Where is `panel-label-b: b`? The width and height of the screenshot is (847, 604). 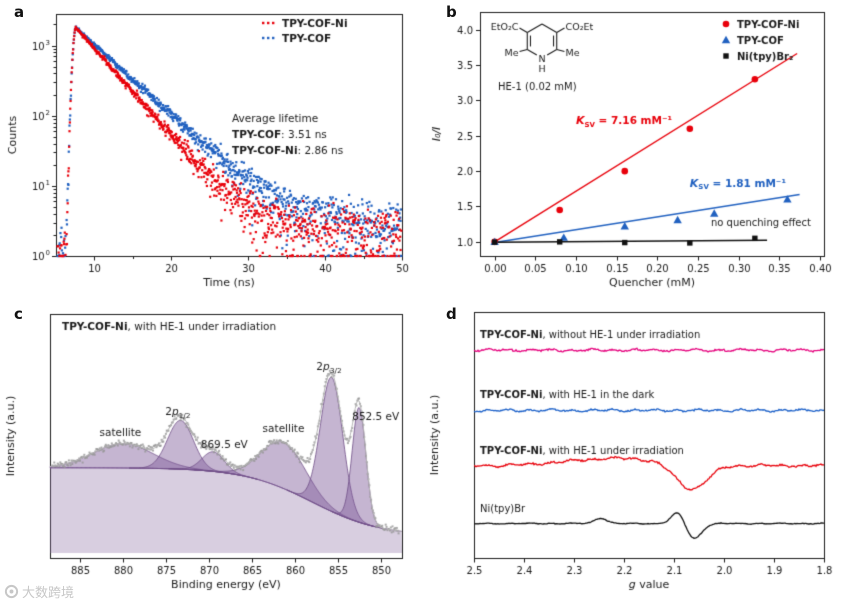
panel-label-b: b is located at coordinates (451, 12).